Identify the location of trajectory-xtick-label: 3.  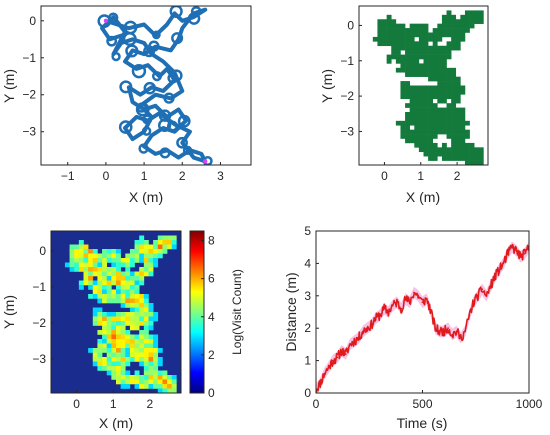
(220, 176).